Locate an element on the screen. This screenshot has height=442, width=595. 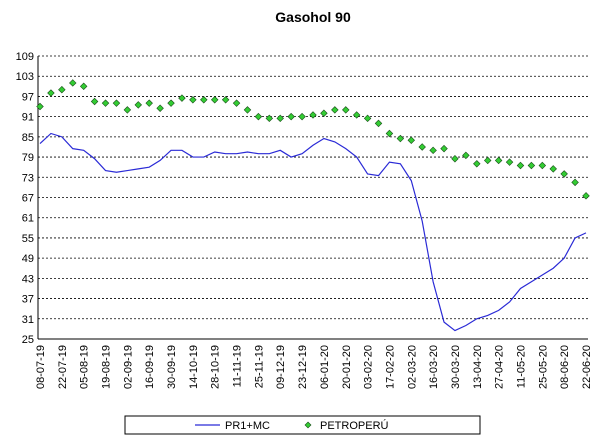
y-tick-label: 73 is located at coordinates (28, 178).